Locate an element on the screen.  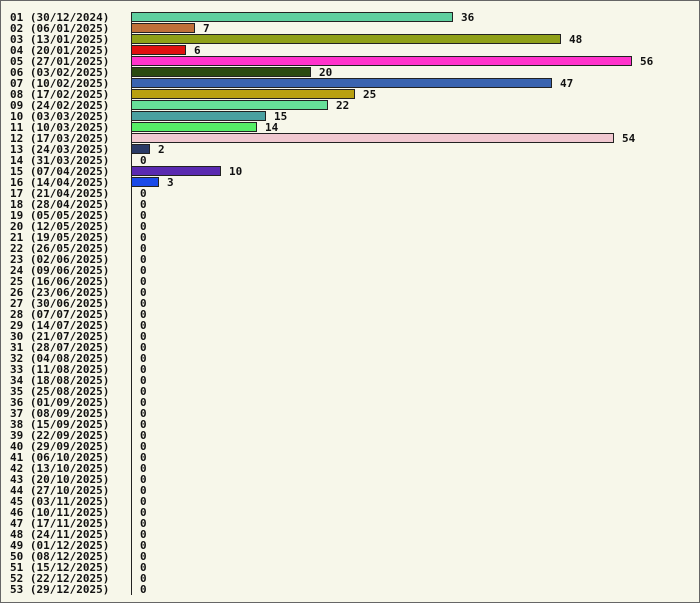
category-label: 39 (22/09/2025) is located at coordinates (59, 435).